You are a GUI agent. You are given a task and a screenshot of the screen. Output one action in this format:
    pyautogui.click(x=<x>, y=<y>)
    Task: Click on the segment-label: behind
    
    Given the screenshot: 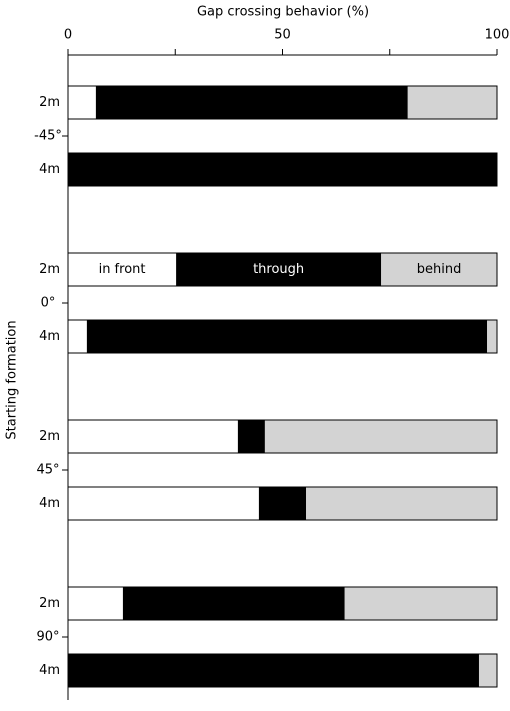 What is the action you would take?
    pyautogui.click(x=439, y=269)
    